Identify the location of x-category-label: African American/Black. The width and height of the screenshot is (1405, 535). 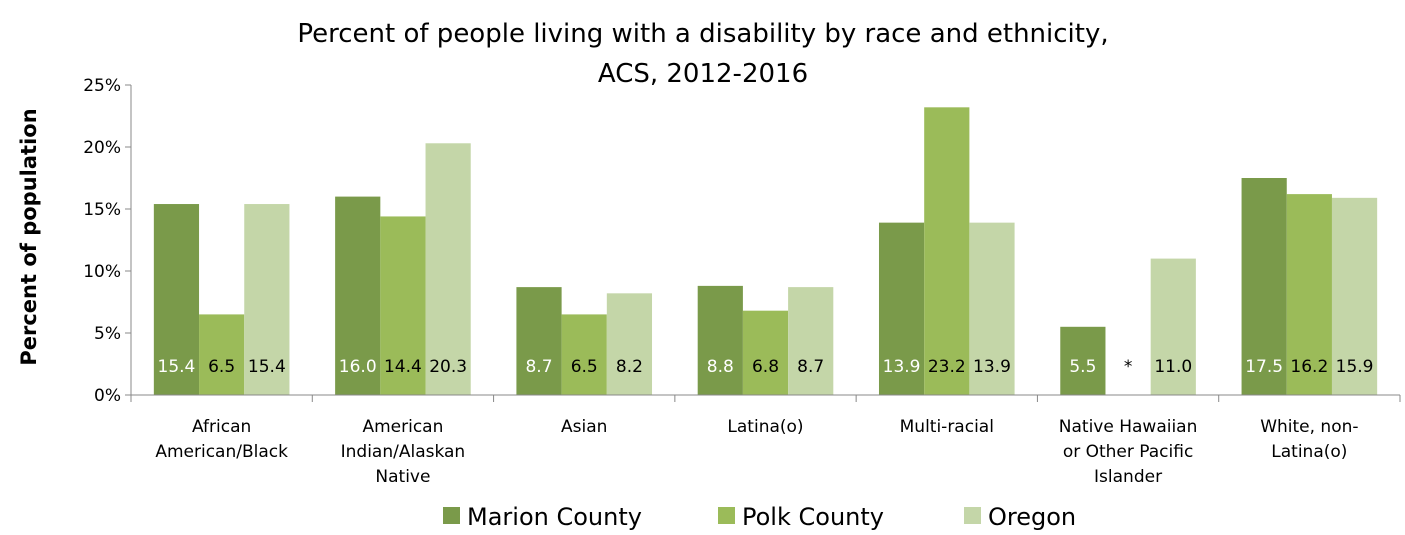
(221, 439).